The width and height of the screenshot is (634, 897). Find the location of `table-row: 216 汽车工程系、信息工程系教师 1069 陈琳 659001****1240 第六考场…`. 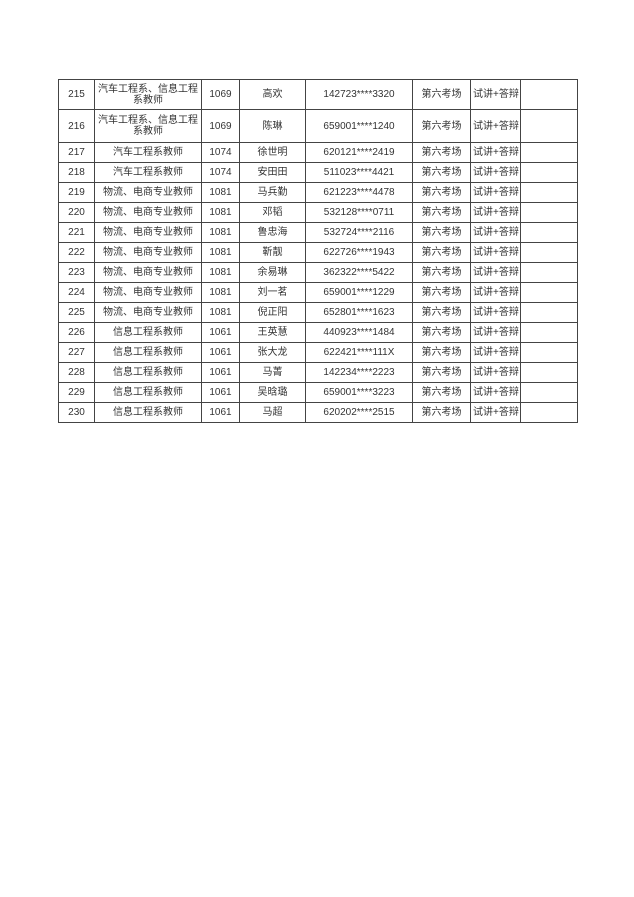

table-row: 216 汽车工程系、信息工程系教师 1069 陈琳 659001****1240 第六考场… is located at coordinates (318, 126).